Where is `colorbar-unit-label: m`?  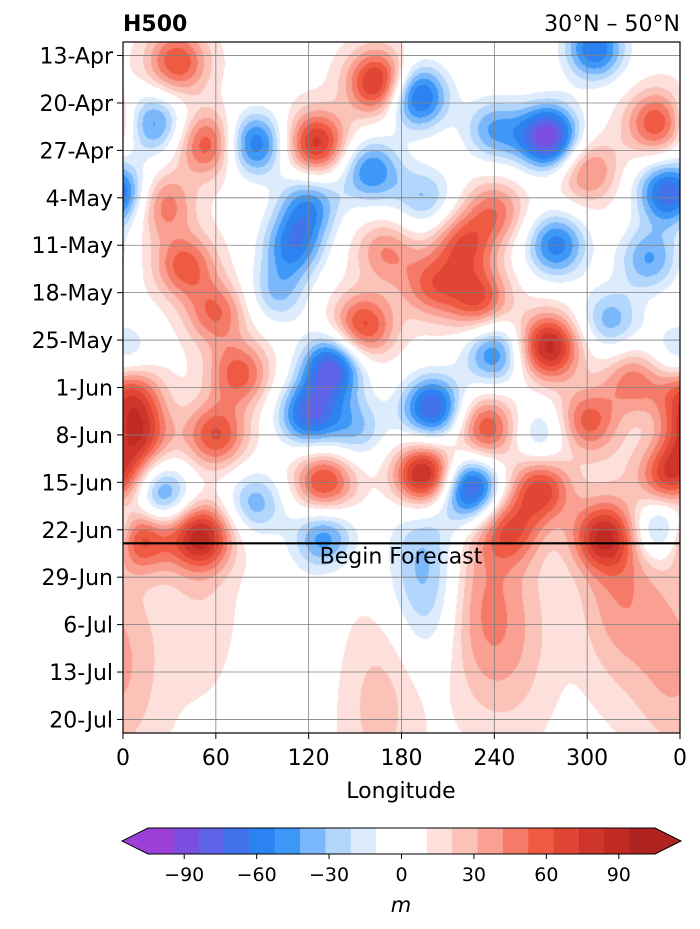 colorbar-unit-label: m is located at coordinates (401, 905).